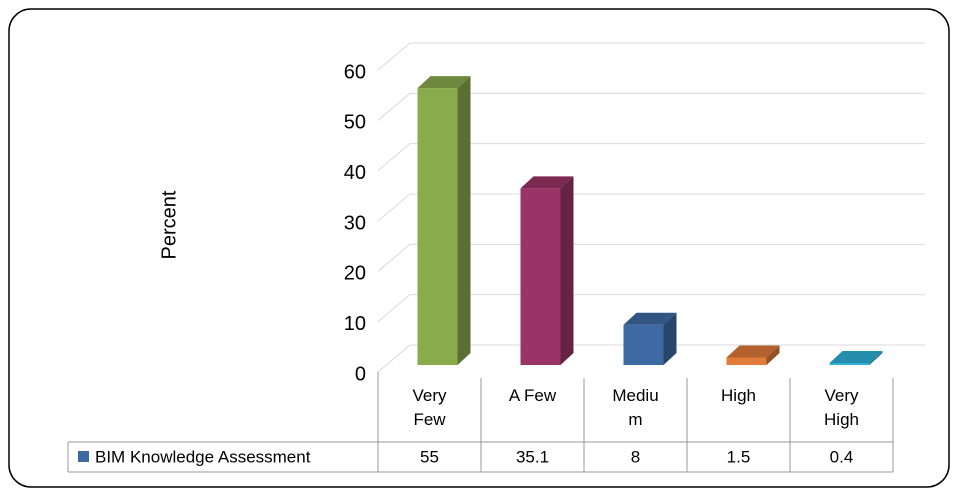 The width and height of the screenshot is (958, 492). I want to click on x-tick-label: Very Few, so click(429, 407).